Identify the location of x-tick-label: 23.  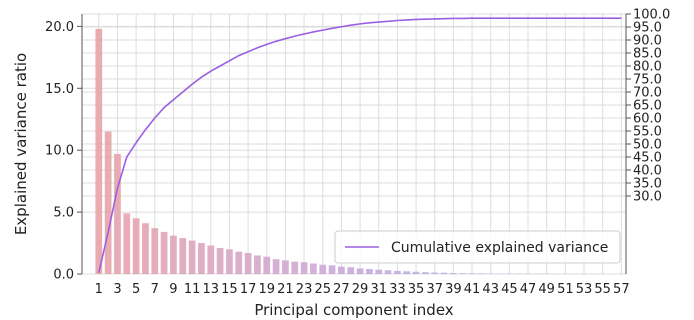
(304, 289).